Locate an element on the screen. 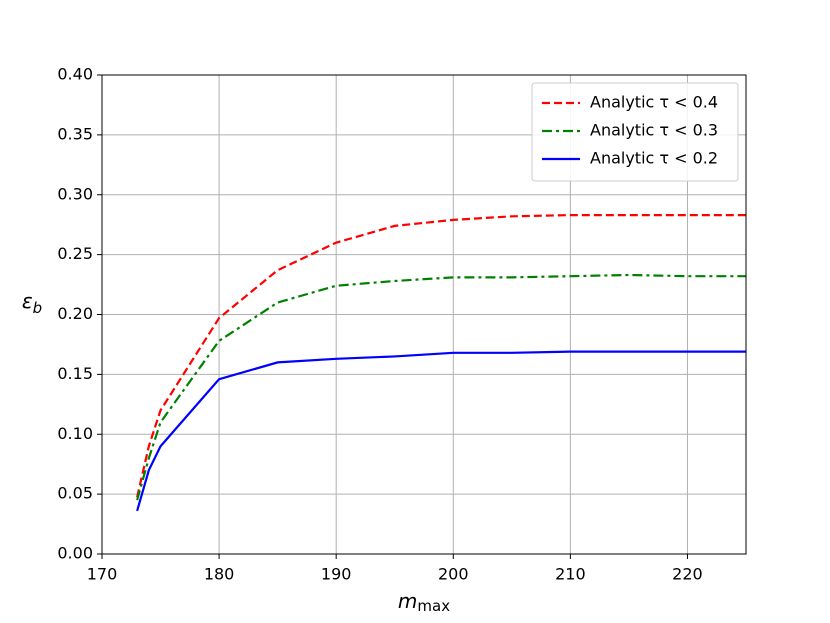  y-axis-label-sub: b is located at coordinates (38, 308).